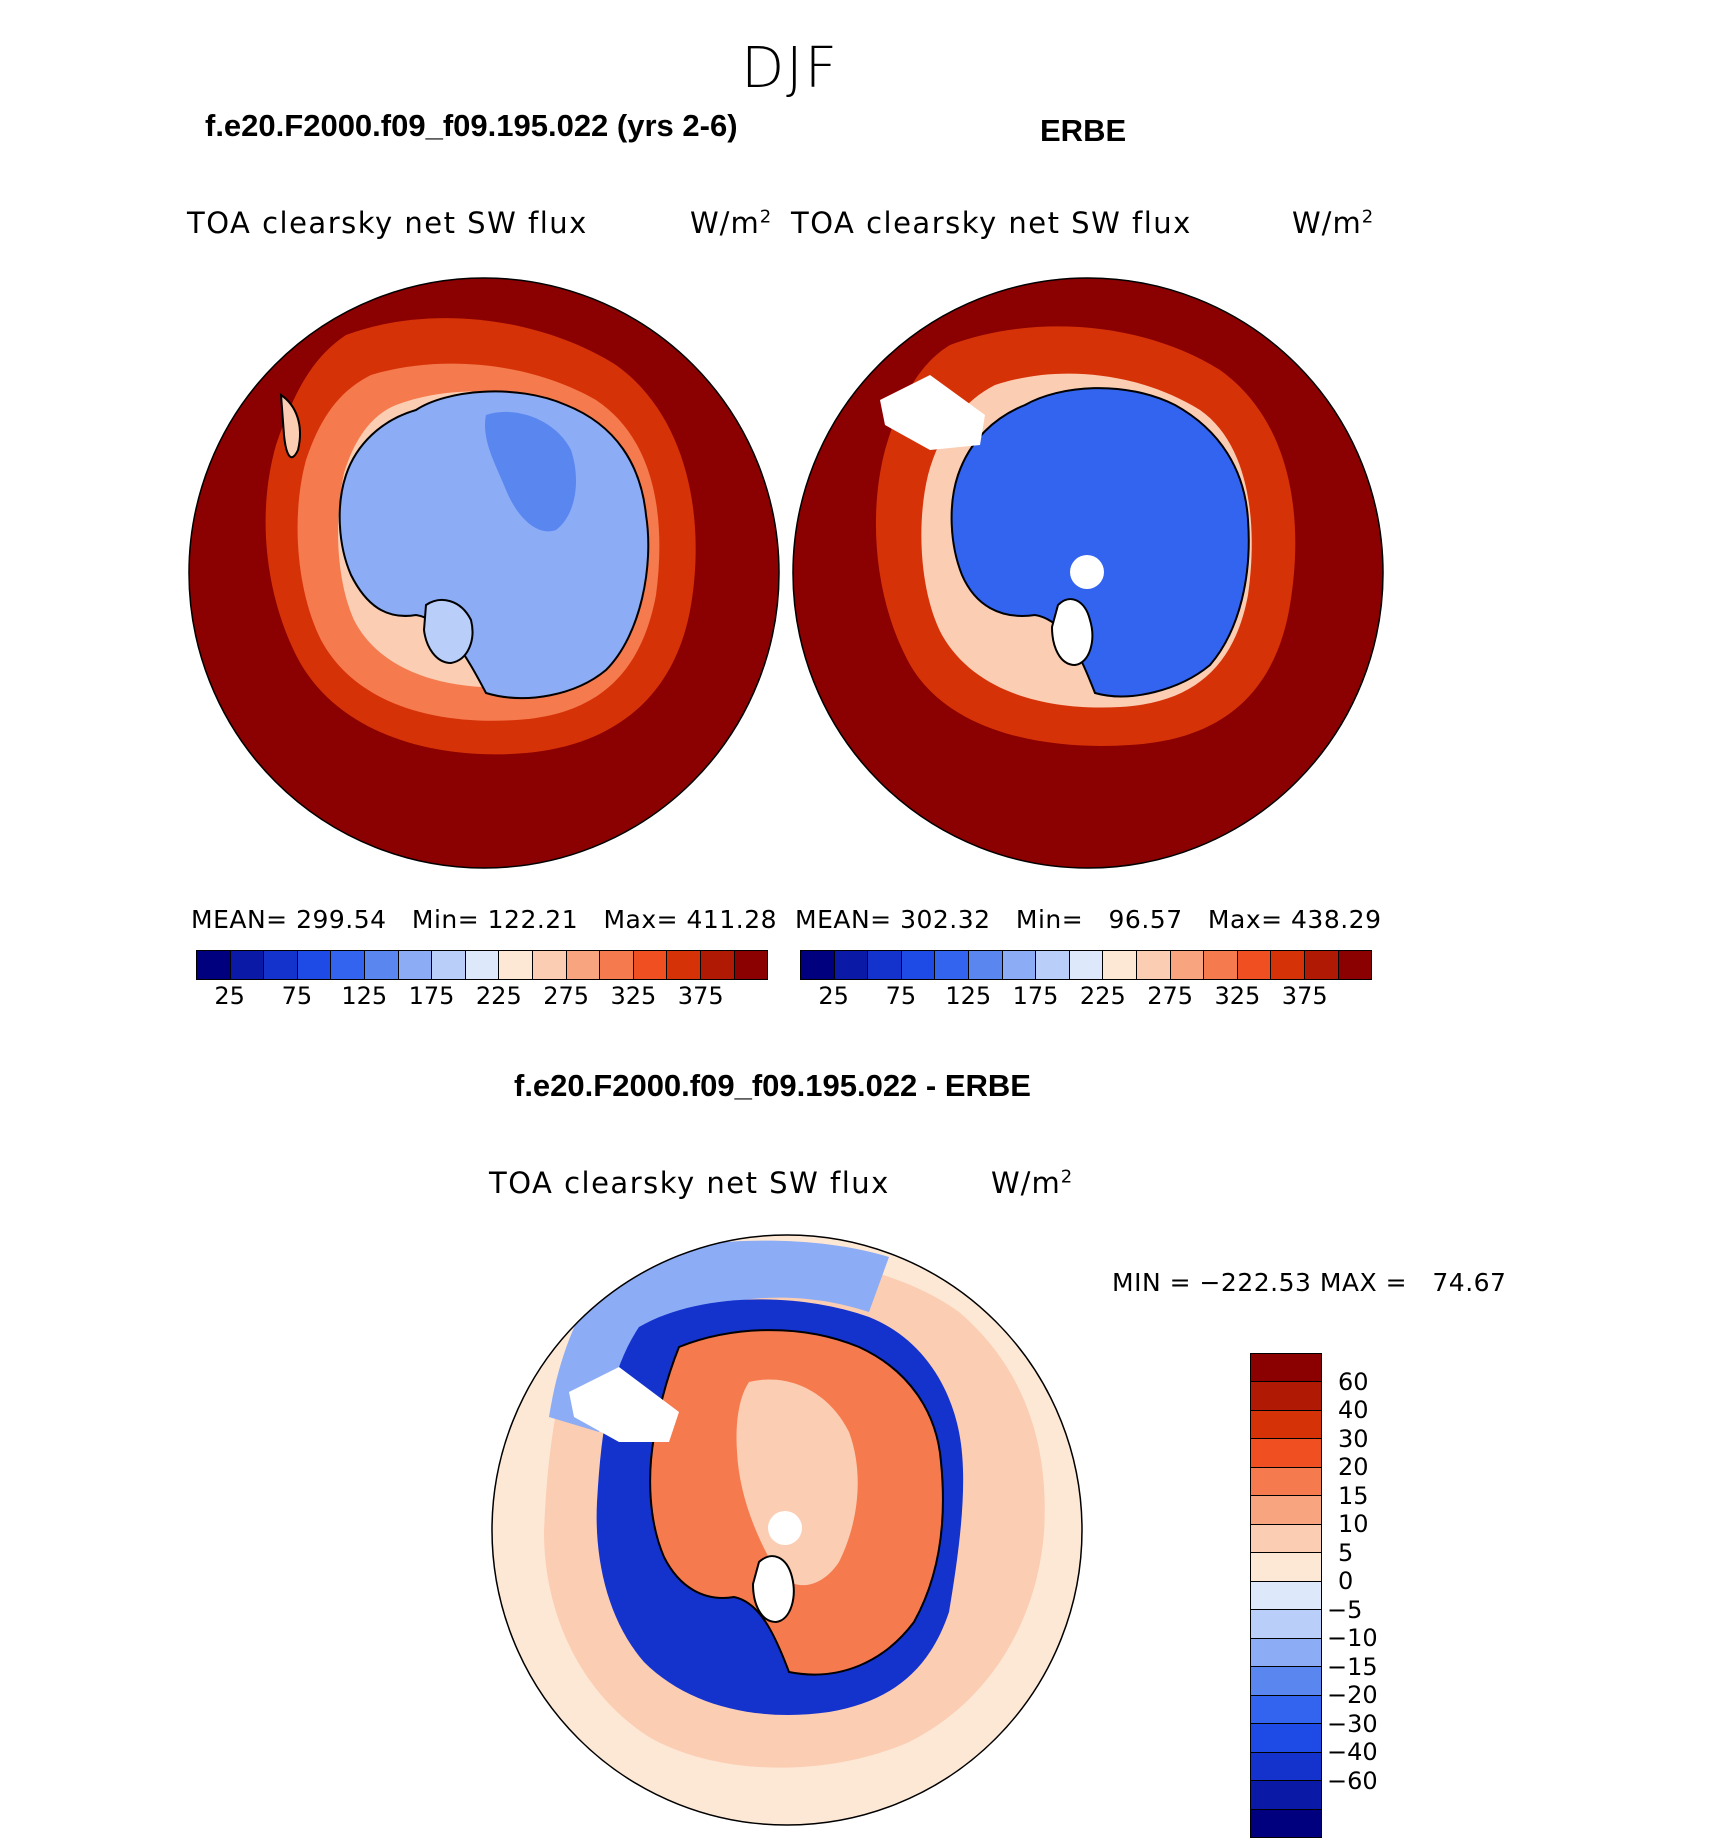  I want to click on obs-colorbar-tick: 25, so click(833, 996).